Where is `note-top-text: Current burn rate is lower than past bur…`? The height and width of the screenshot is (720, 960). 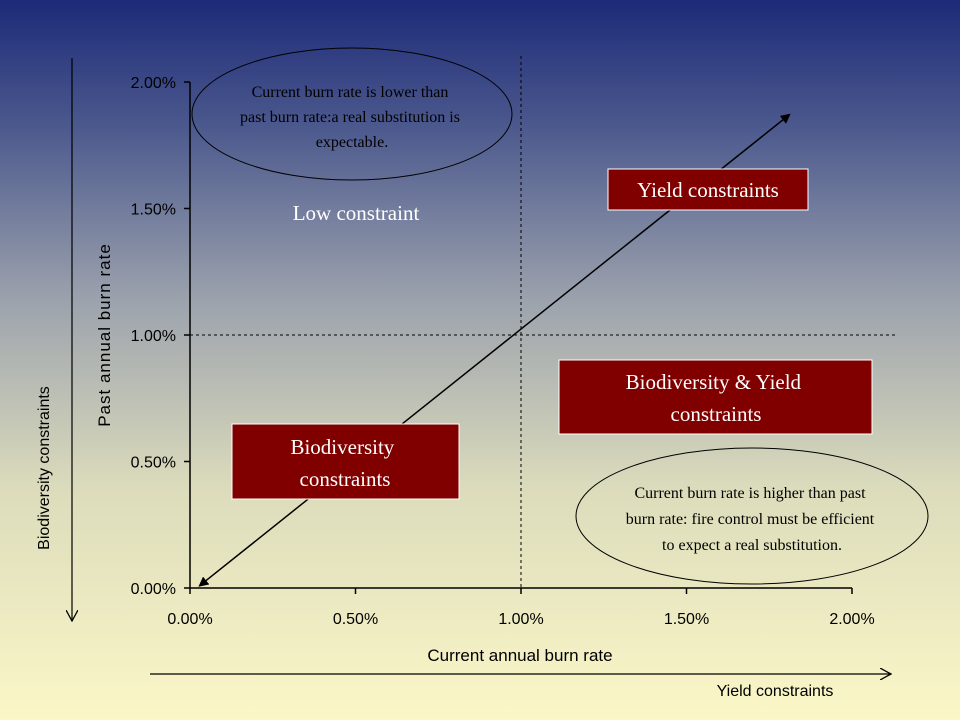
note-top-text: Current burn rate is lower than past bur… is located at coordinates (352, 117).